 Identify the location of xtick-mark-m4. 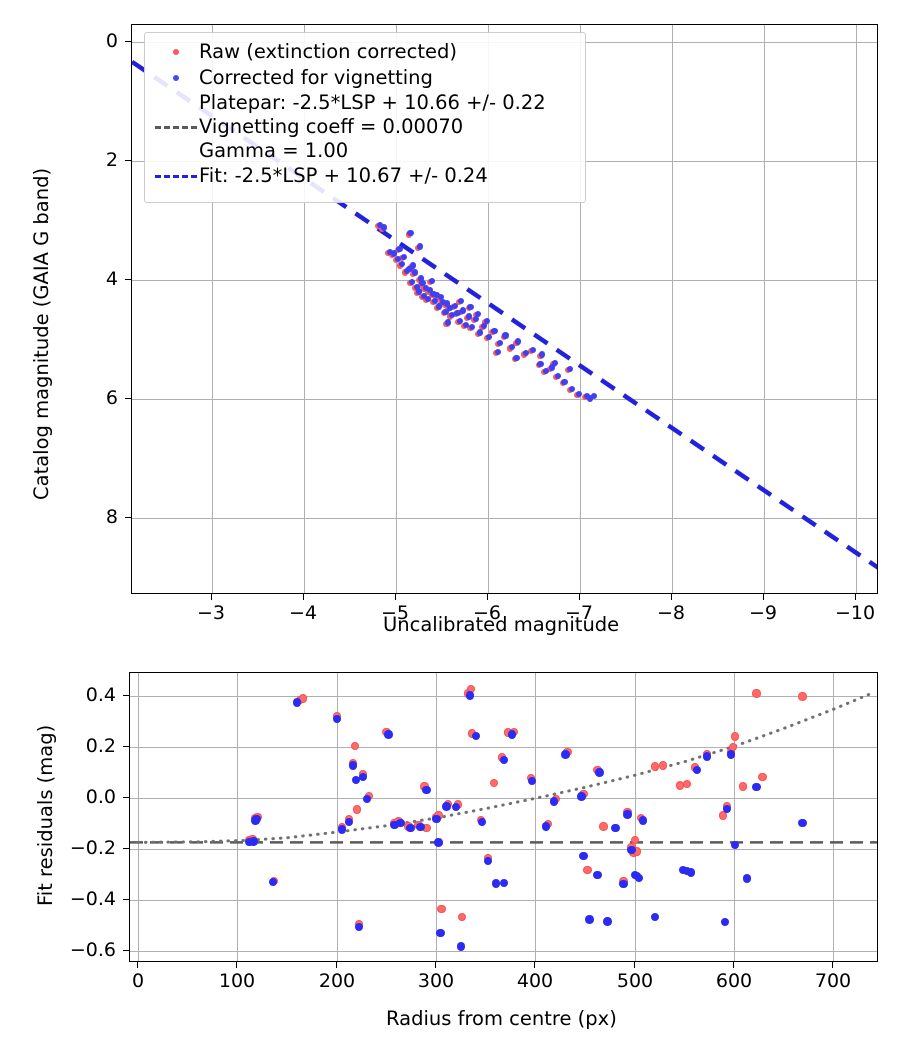
(304, 597).